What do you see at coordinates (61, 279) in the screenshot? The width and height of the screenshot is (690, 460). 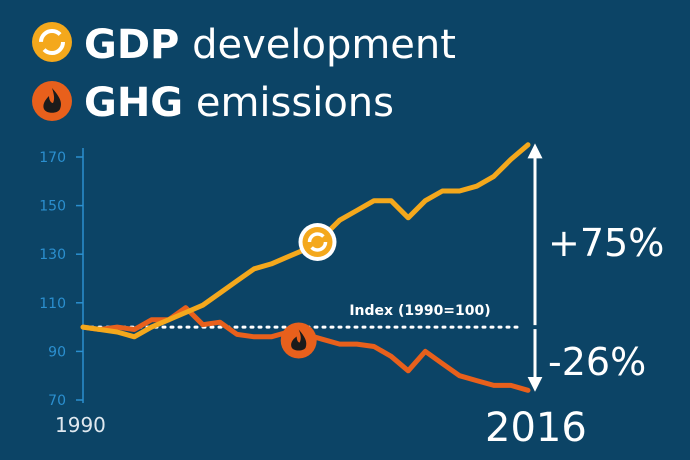 I see `y-axis-ticks: 70 90 110 130 150 170` at bounding box center [61, 279].